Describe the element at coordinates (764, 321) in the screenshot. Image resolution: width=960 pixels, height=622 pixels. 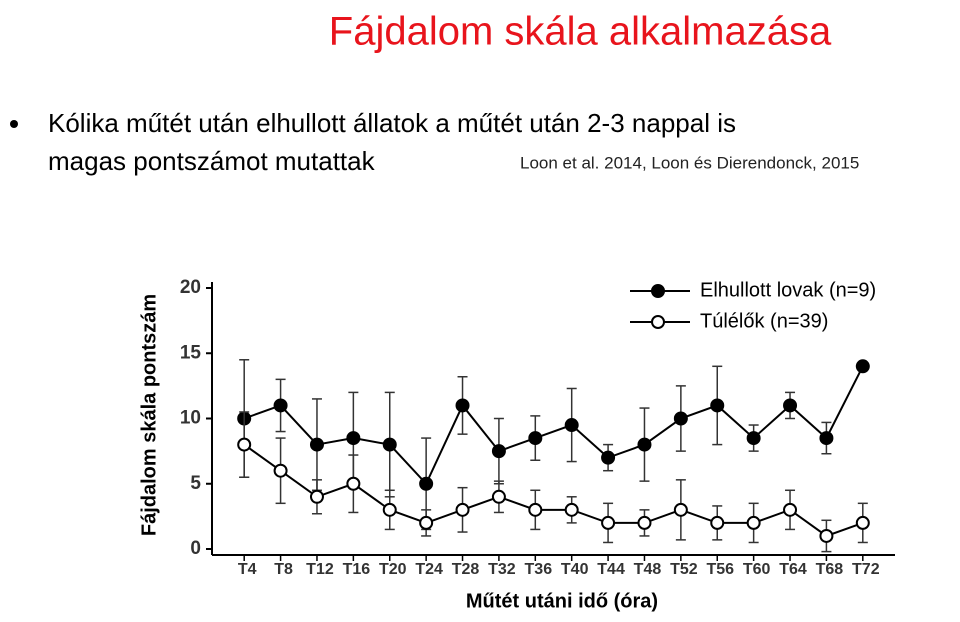
I see `legend-label: Túlélők (n=39)` at that location.